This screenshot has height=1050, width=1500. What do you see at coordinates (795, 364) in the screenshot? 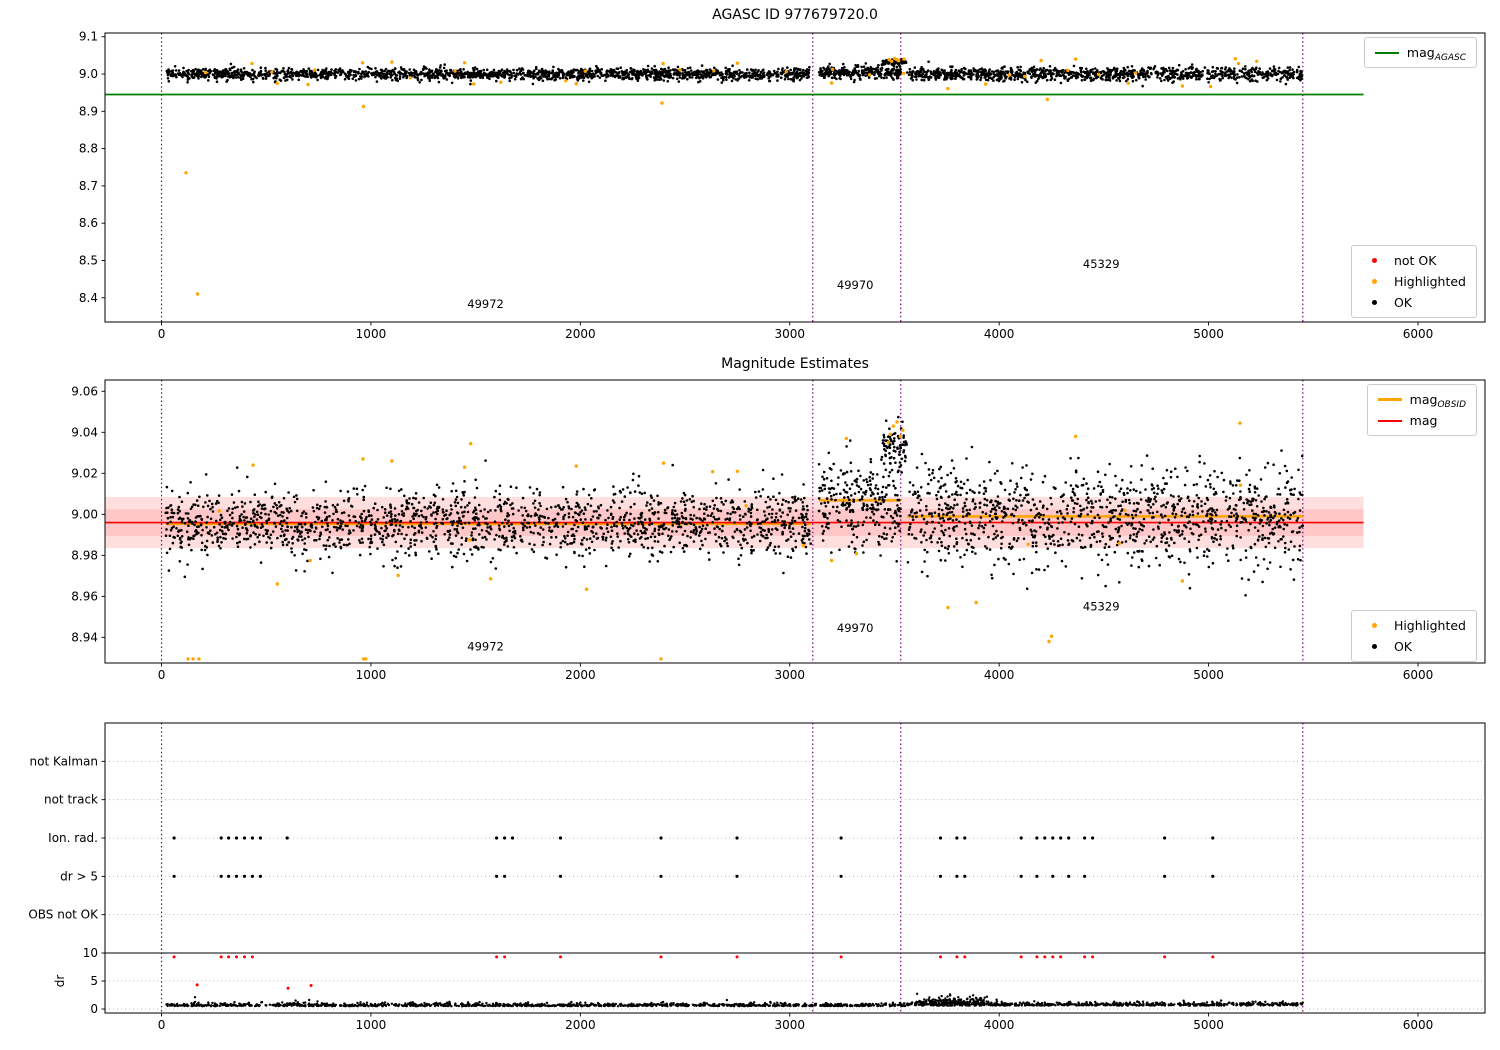
I see `chart2-title: Magnitude Estimates` at bounding box center [795, 364].